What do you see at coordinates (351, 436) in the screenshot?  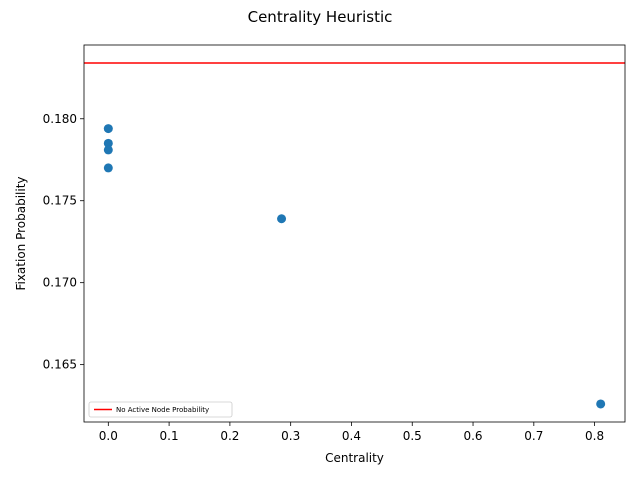 I see `x-tick-label-4: 0.4` at bounding box center [351, 436].